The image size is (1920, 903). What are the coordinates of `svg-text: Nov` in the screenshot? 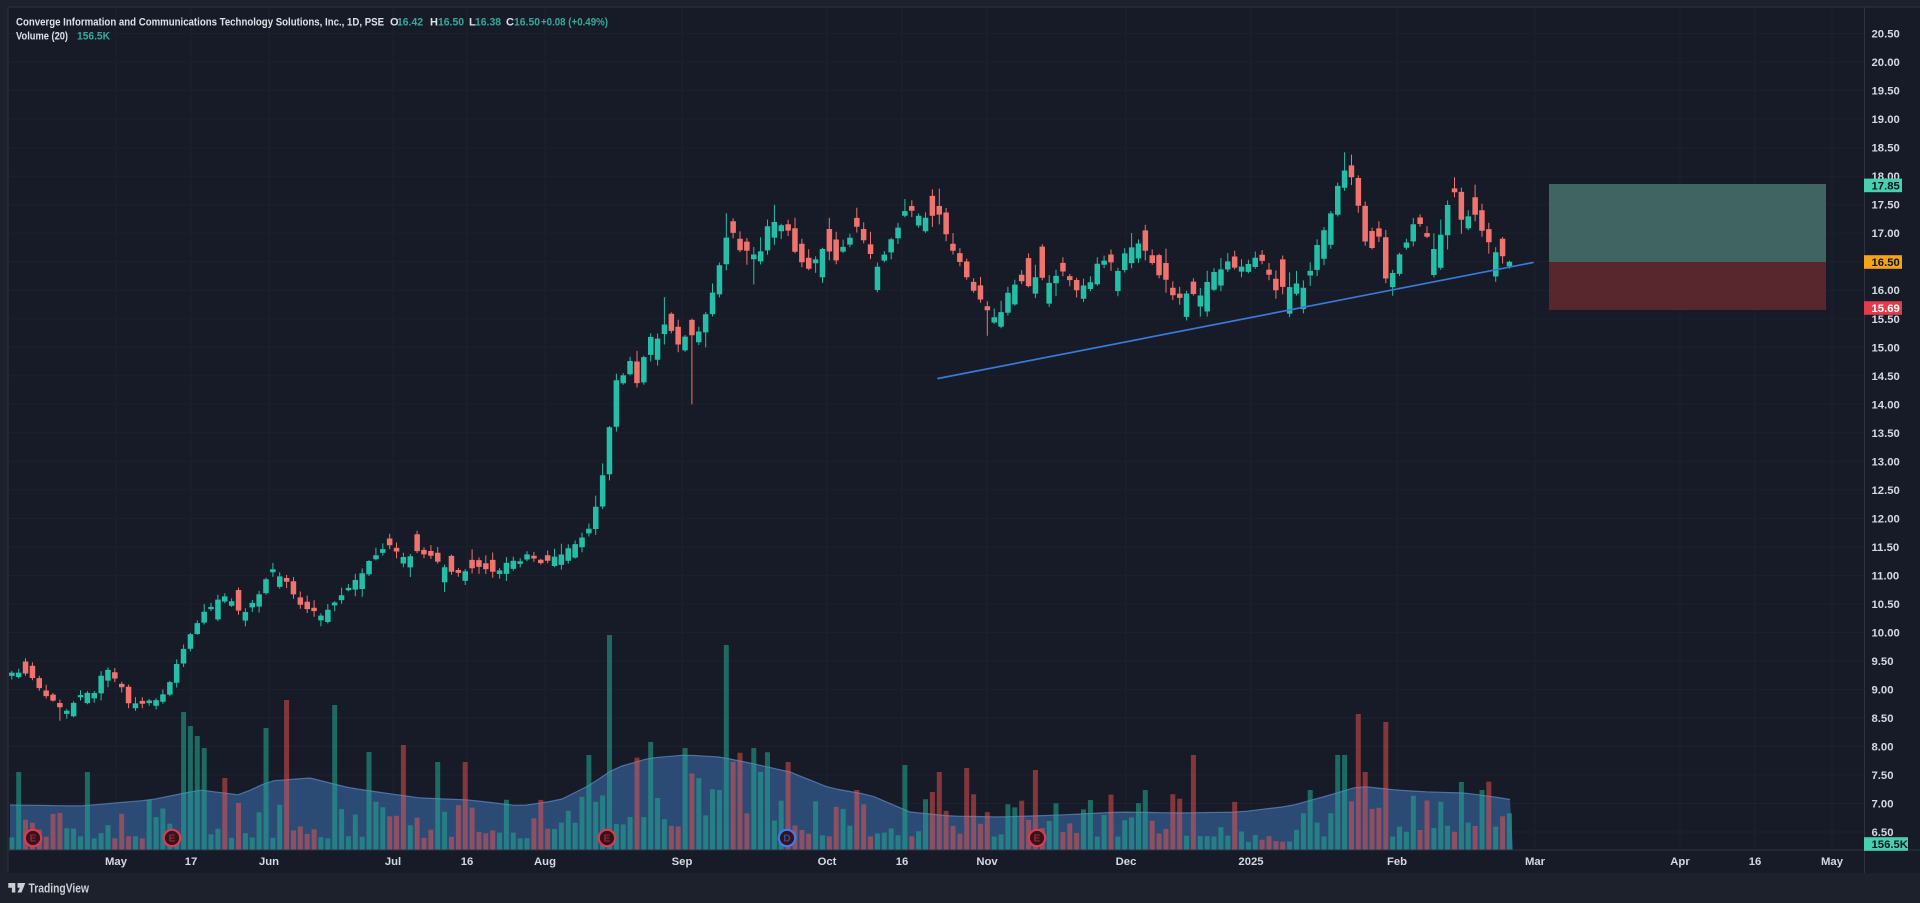 It's located at (987, 862).